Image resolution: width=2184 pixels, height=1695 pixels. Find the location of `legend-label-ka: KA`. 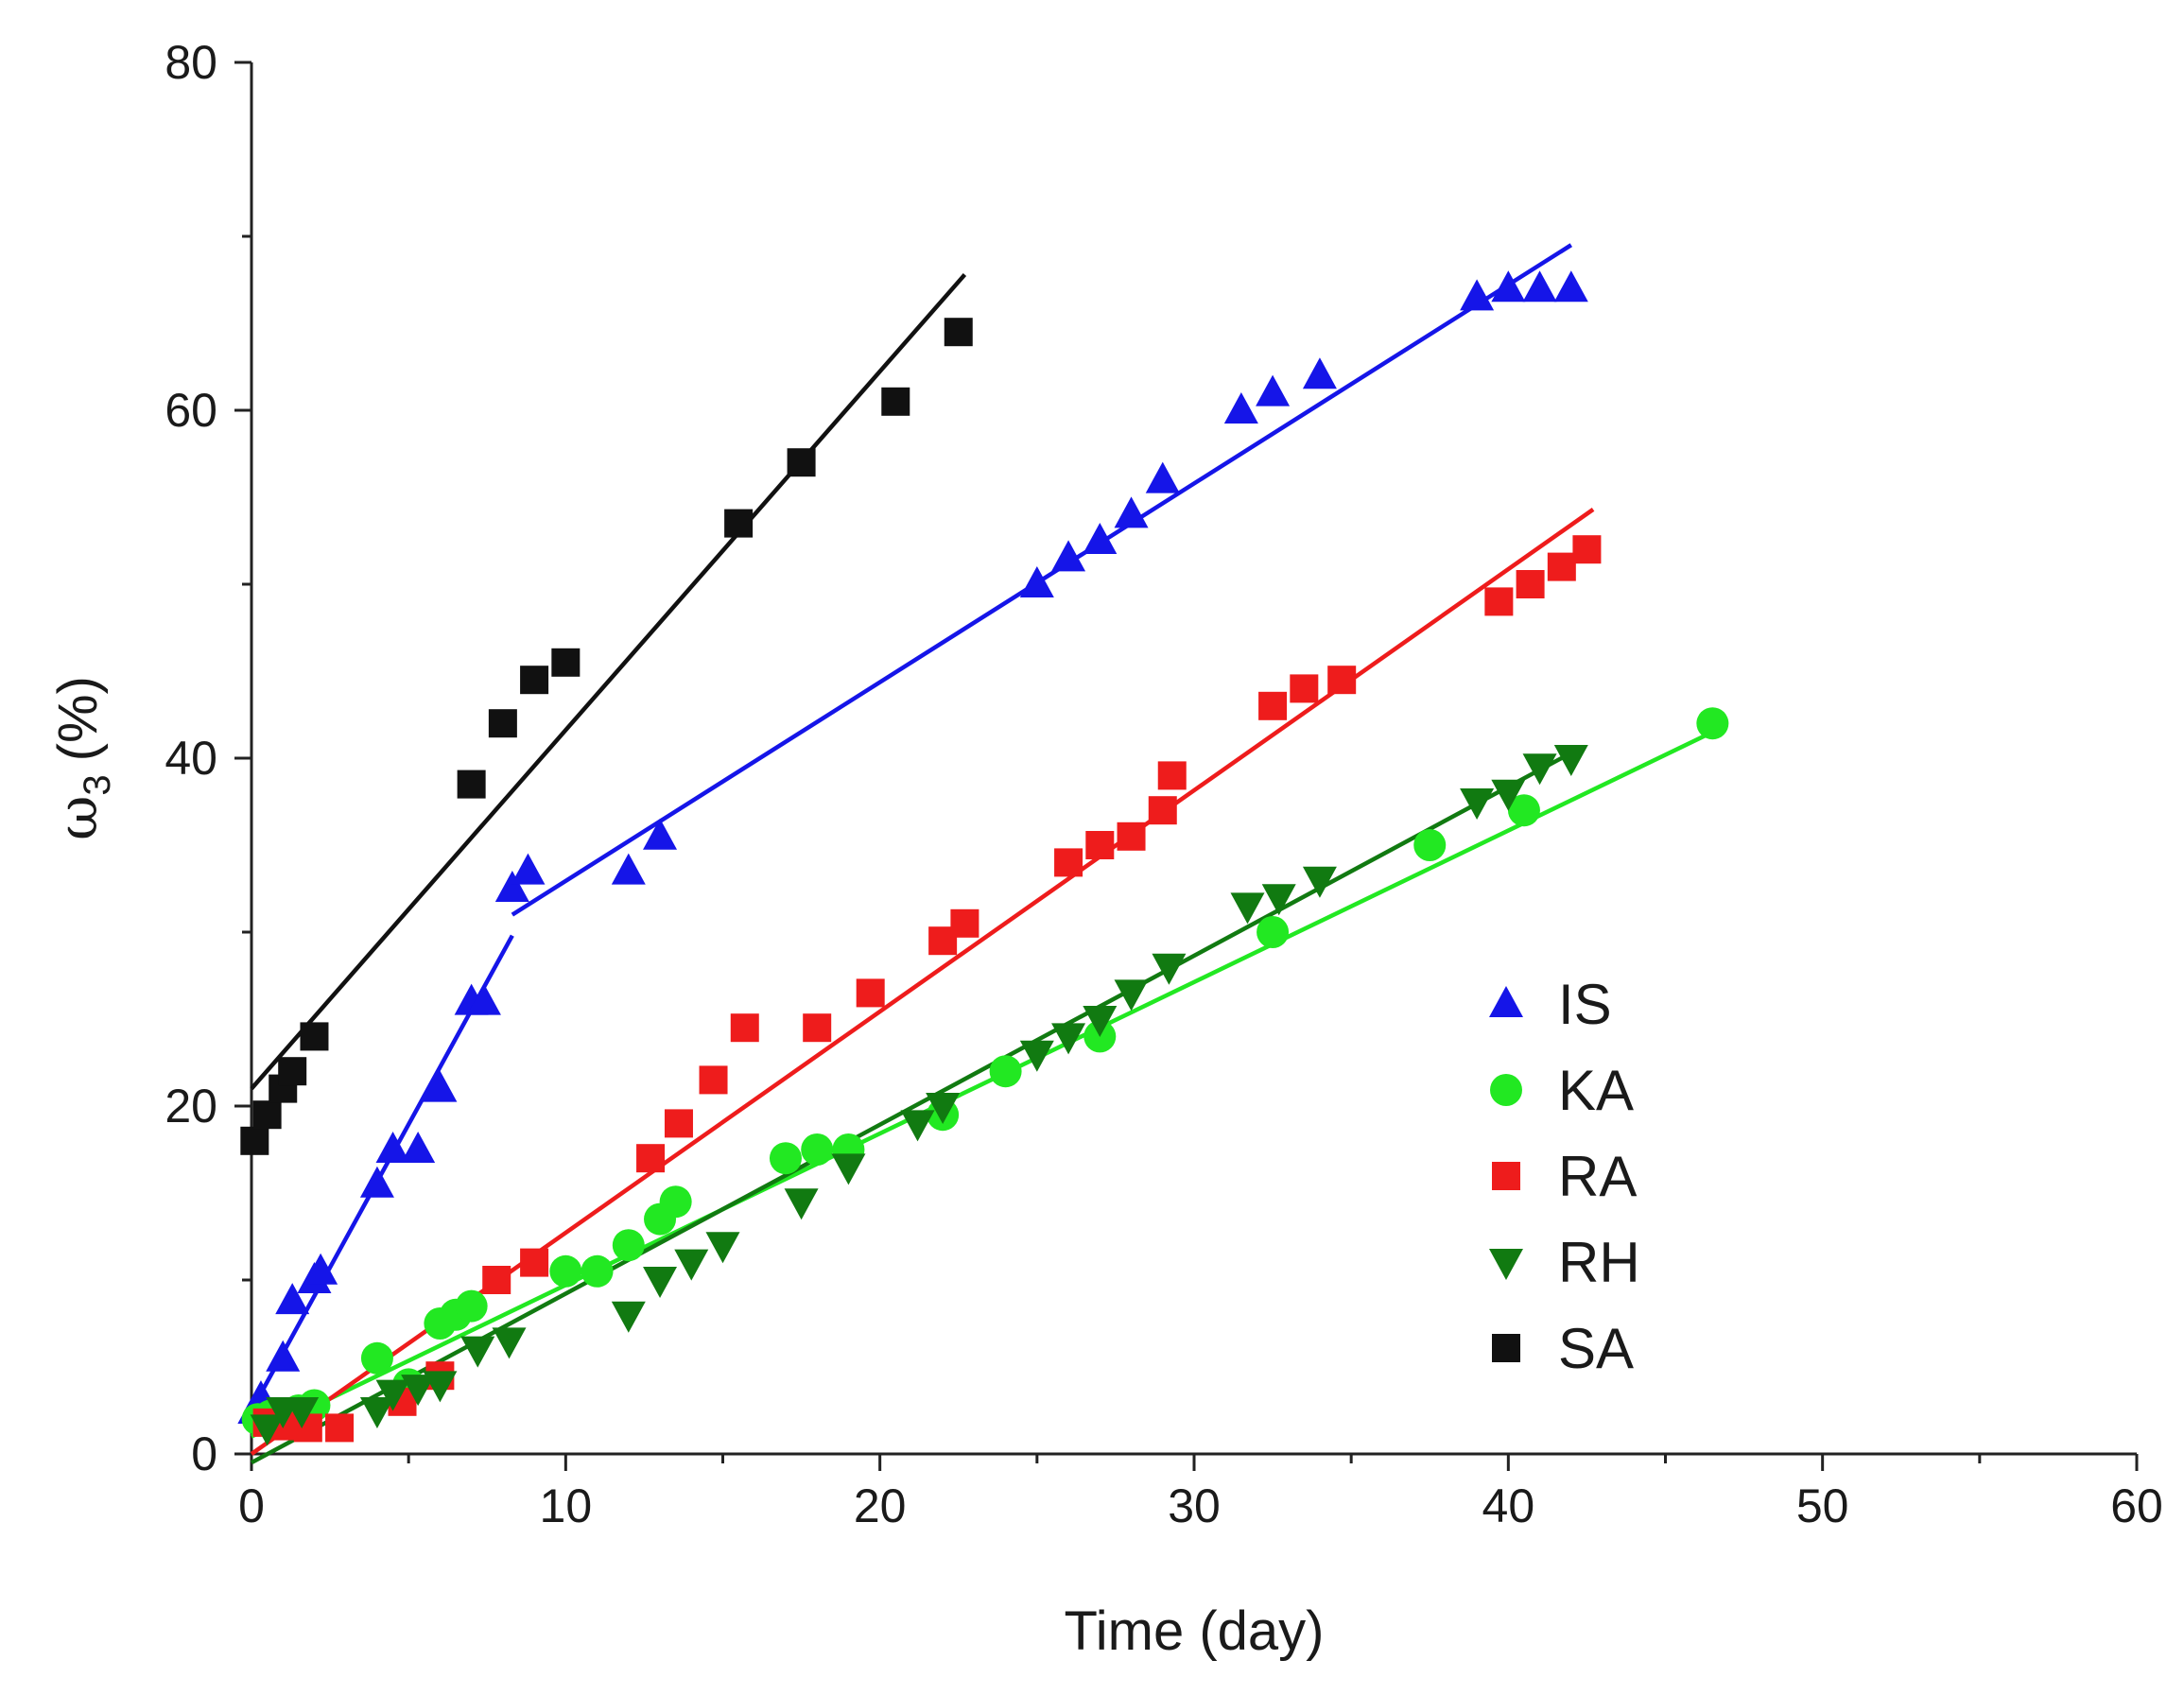

legend-label-ka: KA is located at coordinates (1596, 1090).